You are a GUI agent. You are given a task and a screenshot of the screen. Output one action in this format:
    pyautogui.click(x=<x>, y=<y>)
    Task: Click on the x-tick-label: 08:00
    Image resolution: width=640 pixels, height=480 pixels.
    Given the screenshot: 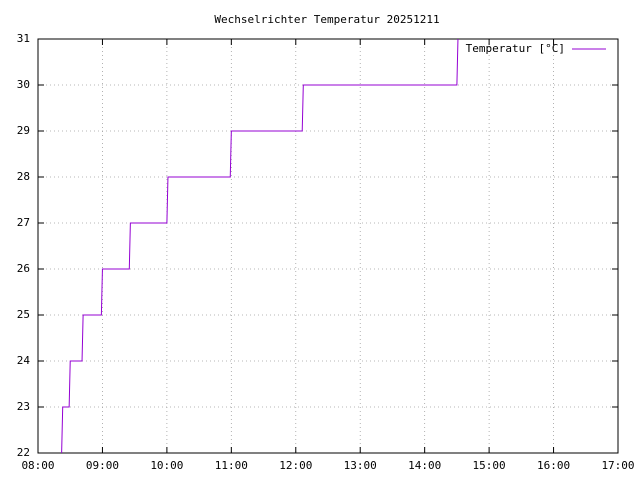 What is the action you would take?
    pyautogui.click(x=37, y=465)
    